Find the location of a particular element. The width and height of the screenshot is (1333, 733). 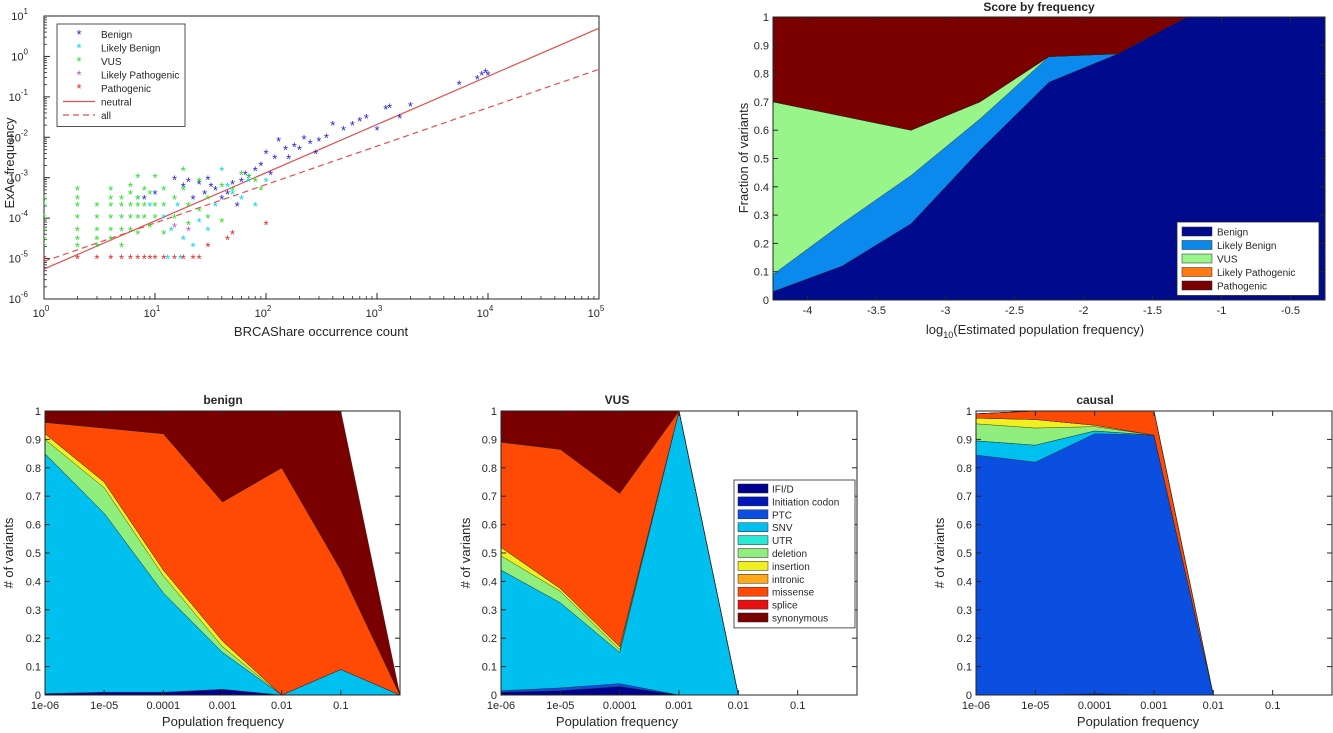

scatter-x-tick-label: 10⁵ is located at coordinates (596, 312).